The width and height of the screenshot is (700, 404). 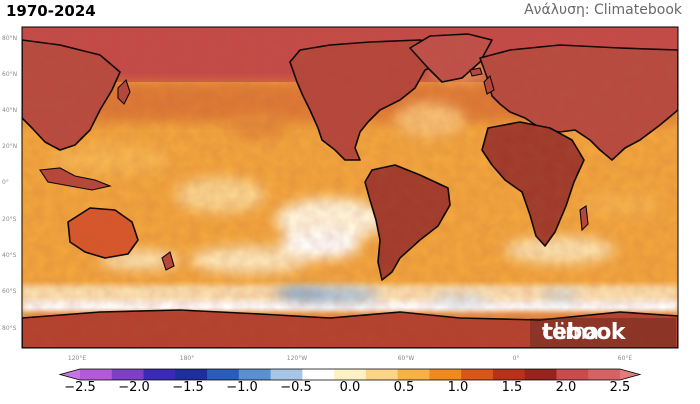 What do you see at coordinates (630, 374) in the screenshot?
I see `colorbar-max-extension` at bounding box center [630, 374].